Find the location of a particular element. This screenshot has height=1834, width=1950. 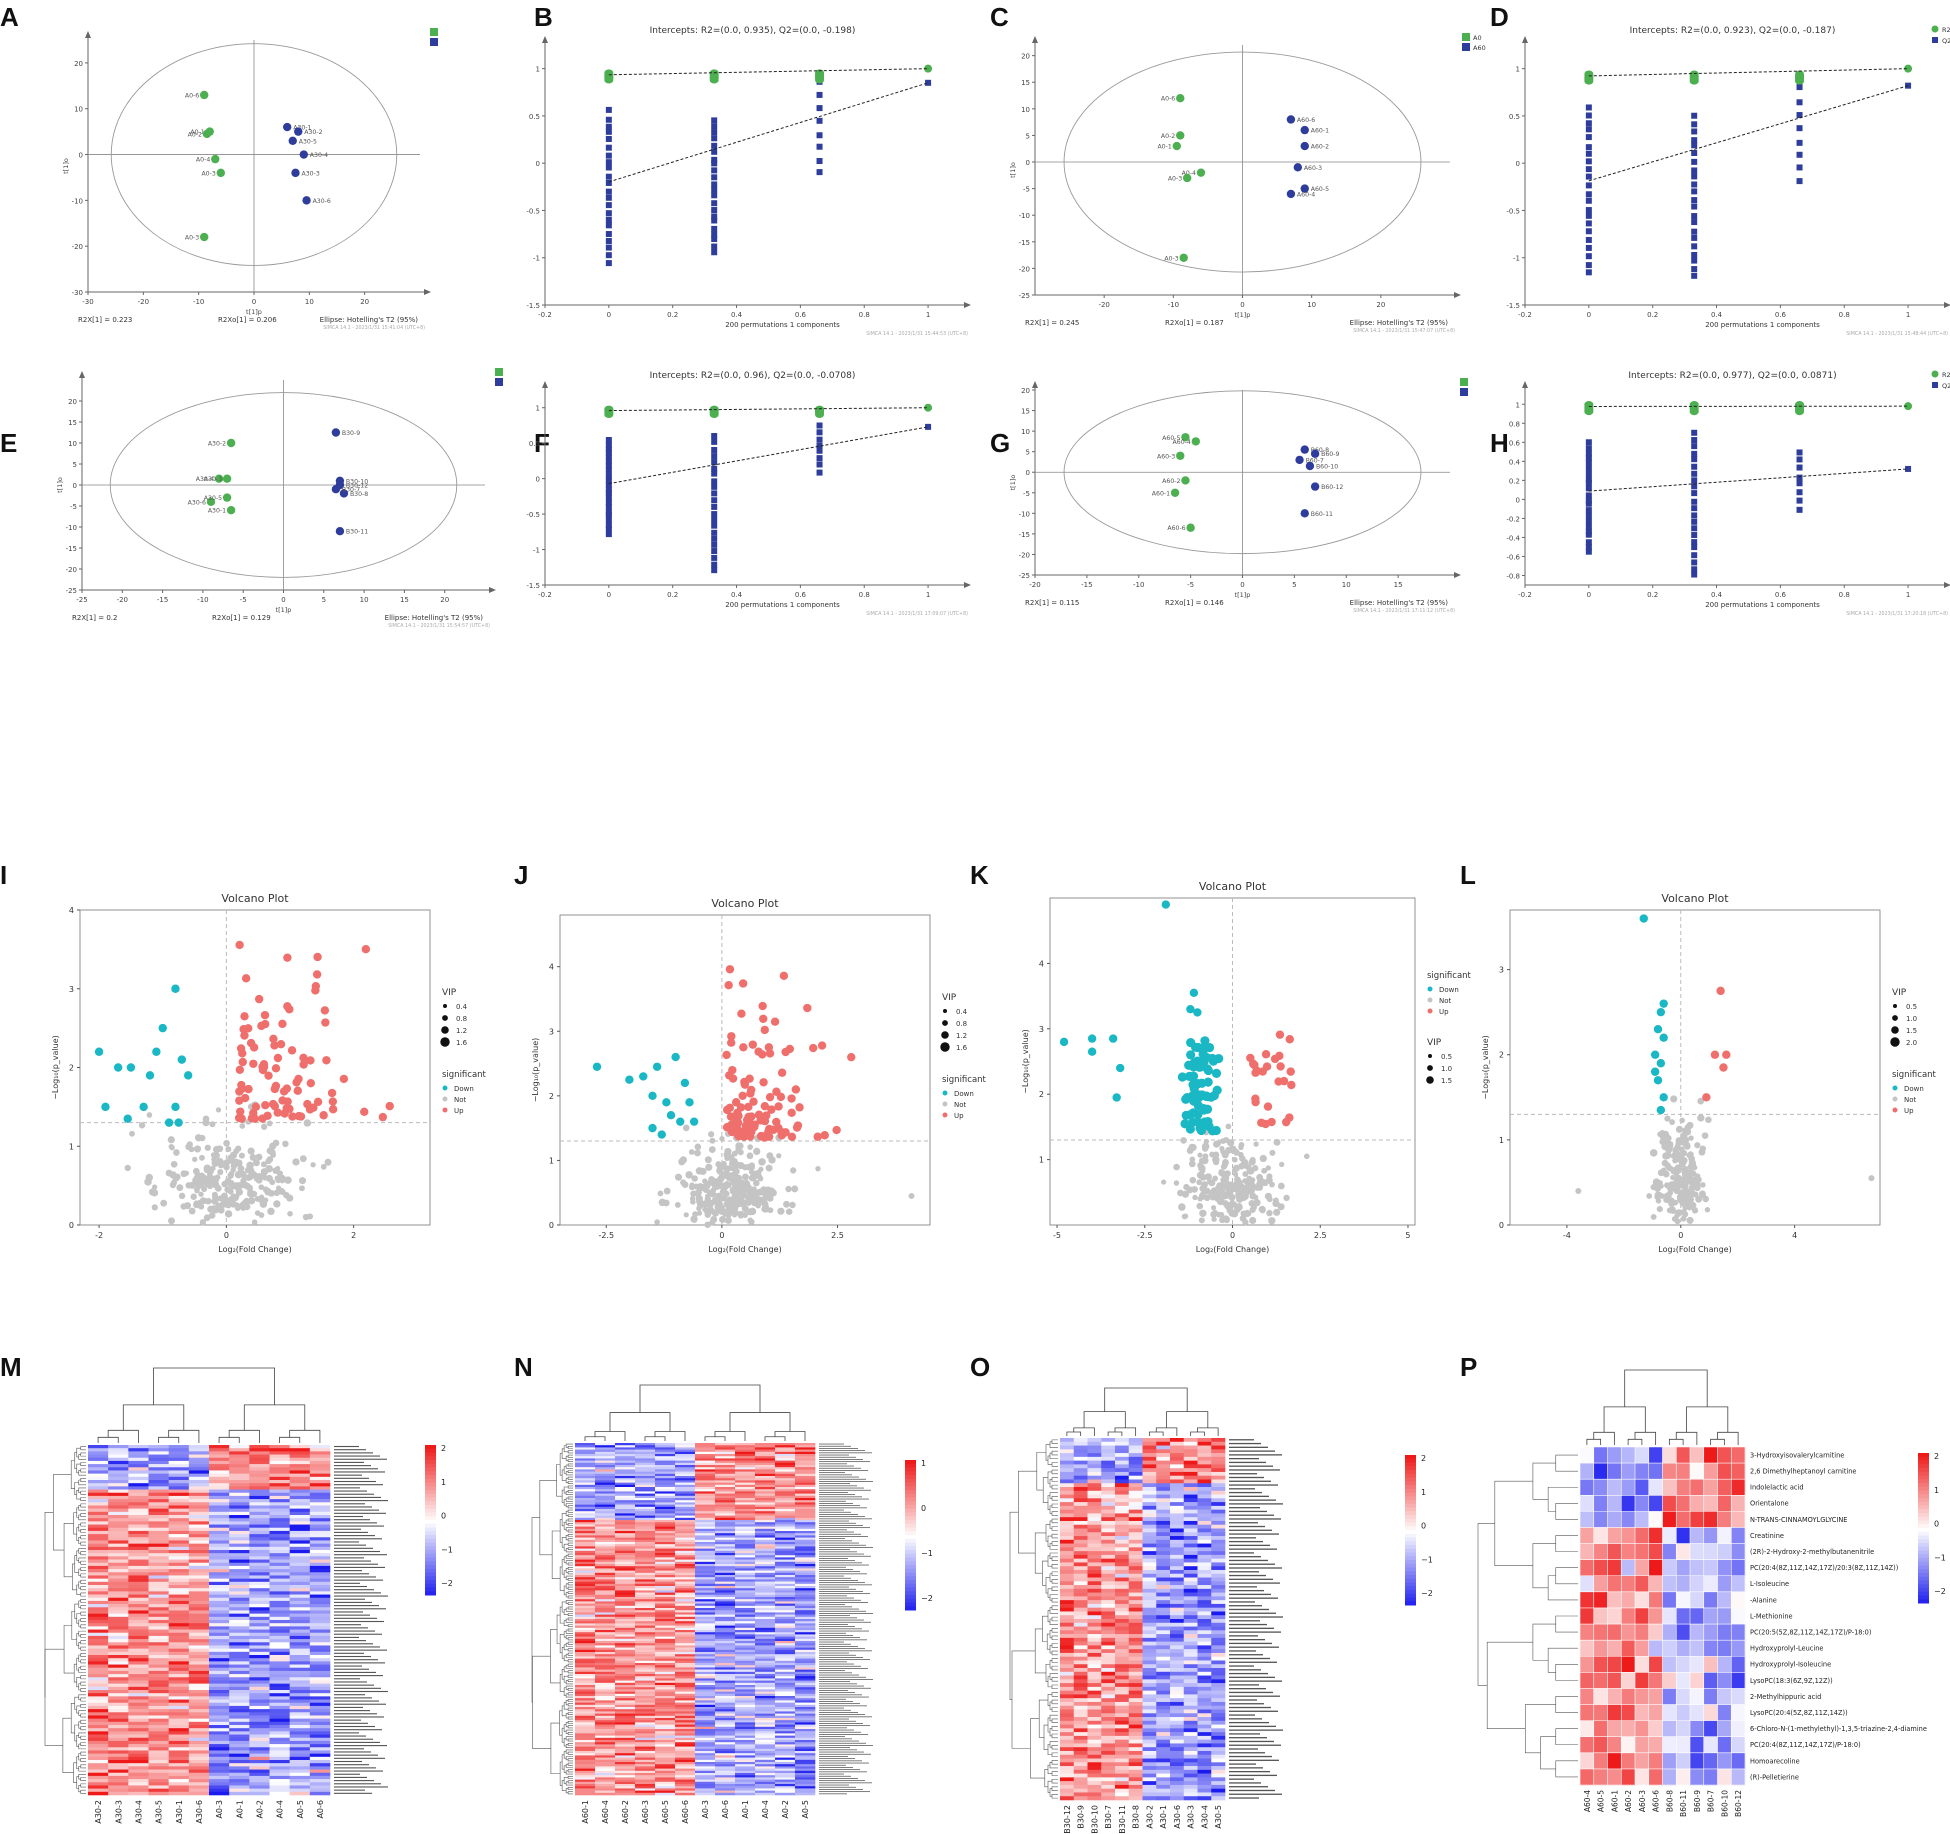

y-tick-label: 0 is located at coordinates (1028, 163).